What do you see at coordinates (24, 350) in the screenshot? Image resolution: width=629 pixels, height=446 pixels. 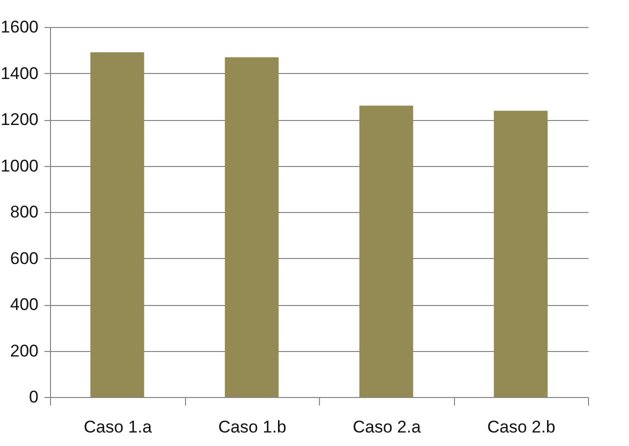 I see `y-tick-label: 200` at bounding box center [24, 350].